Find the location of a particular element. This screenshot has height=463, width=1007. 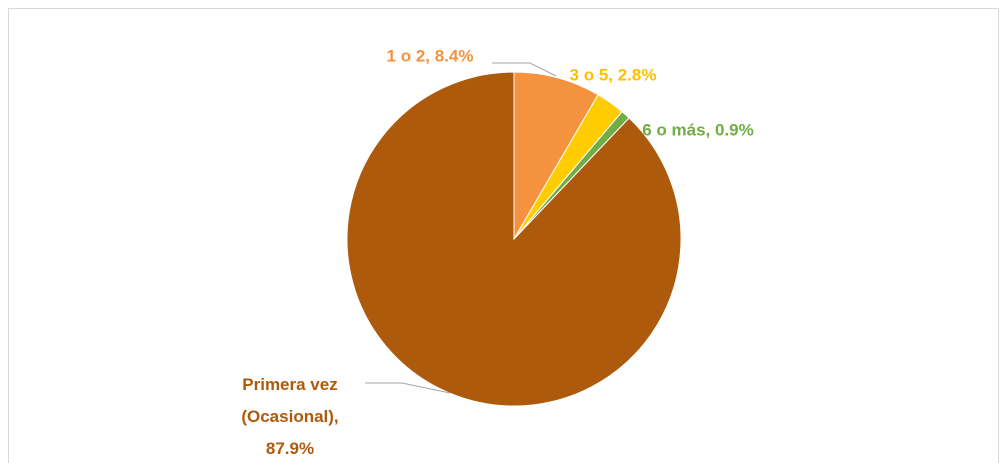

data-label: 3 o 5, 2.8% is located at coordinates (613, 74).